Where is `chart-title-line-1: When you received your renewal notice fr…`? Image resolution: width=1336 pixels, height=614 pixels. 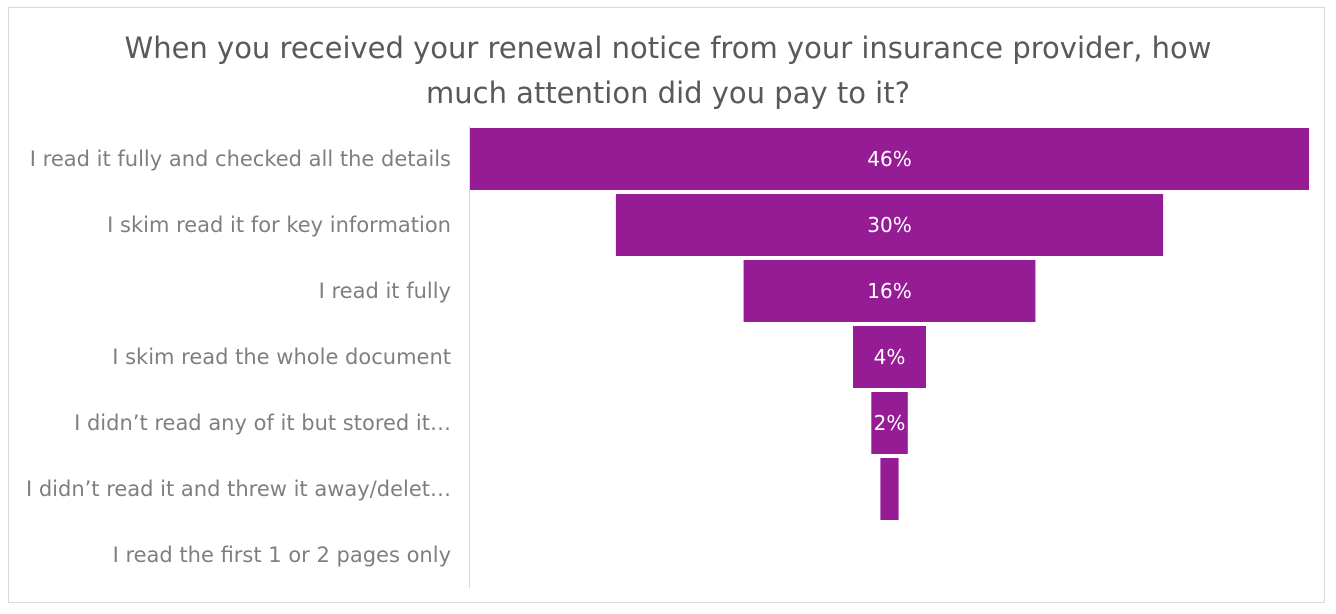 chart-title-line-1: When you received your renewal notice fr… is located at coordinates (668, 48).